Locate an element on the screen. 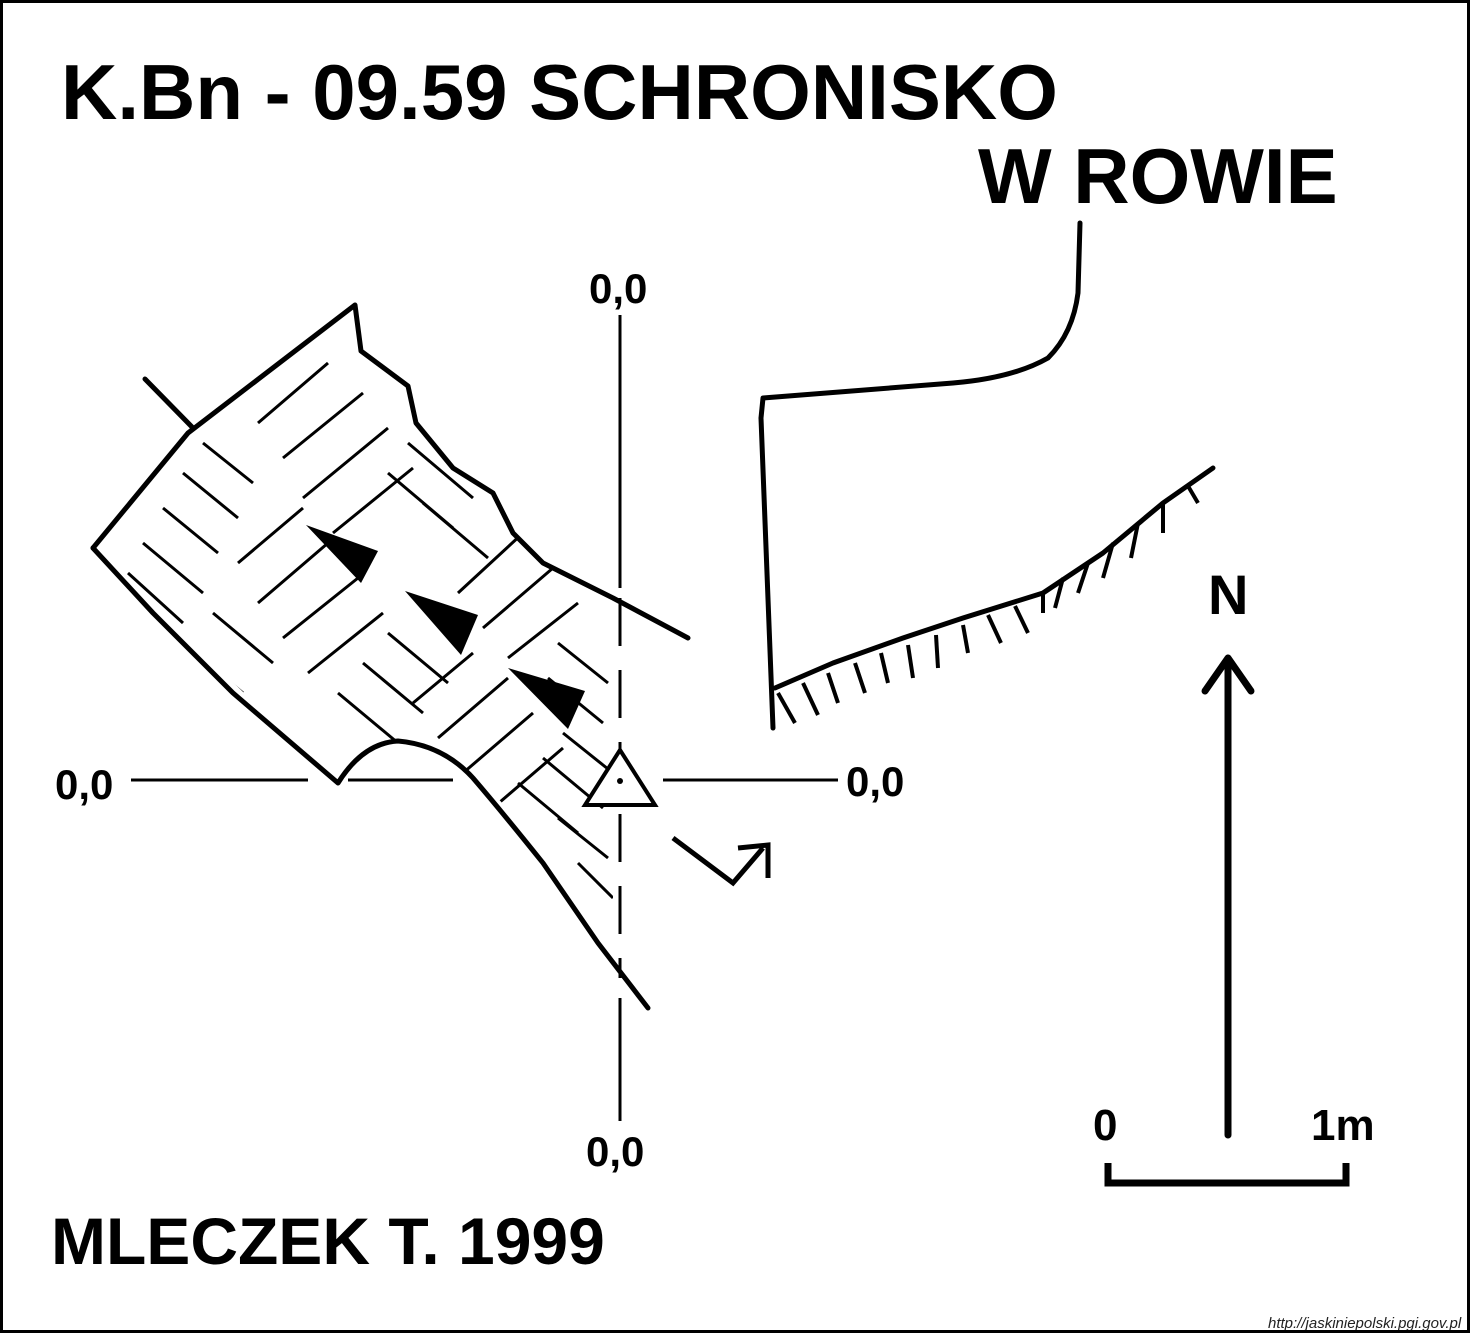 The width and height of the screenshot is (1470, 1333). cave-wall-south is located at coordinates (370, 778).